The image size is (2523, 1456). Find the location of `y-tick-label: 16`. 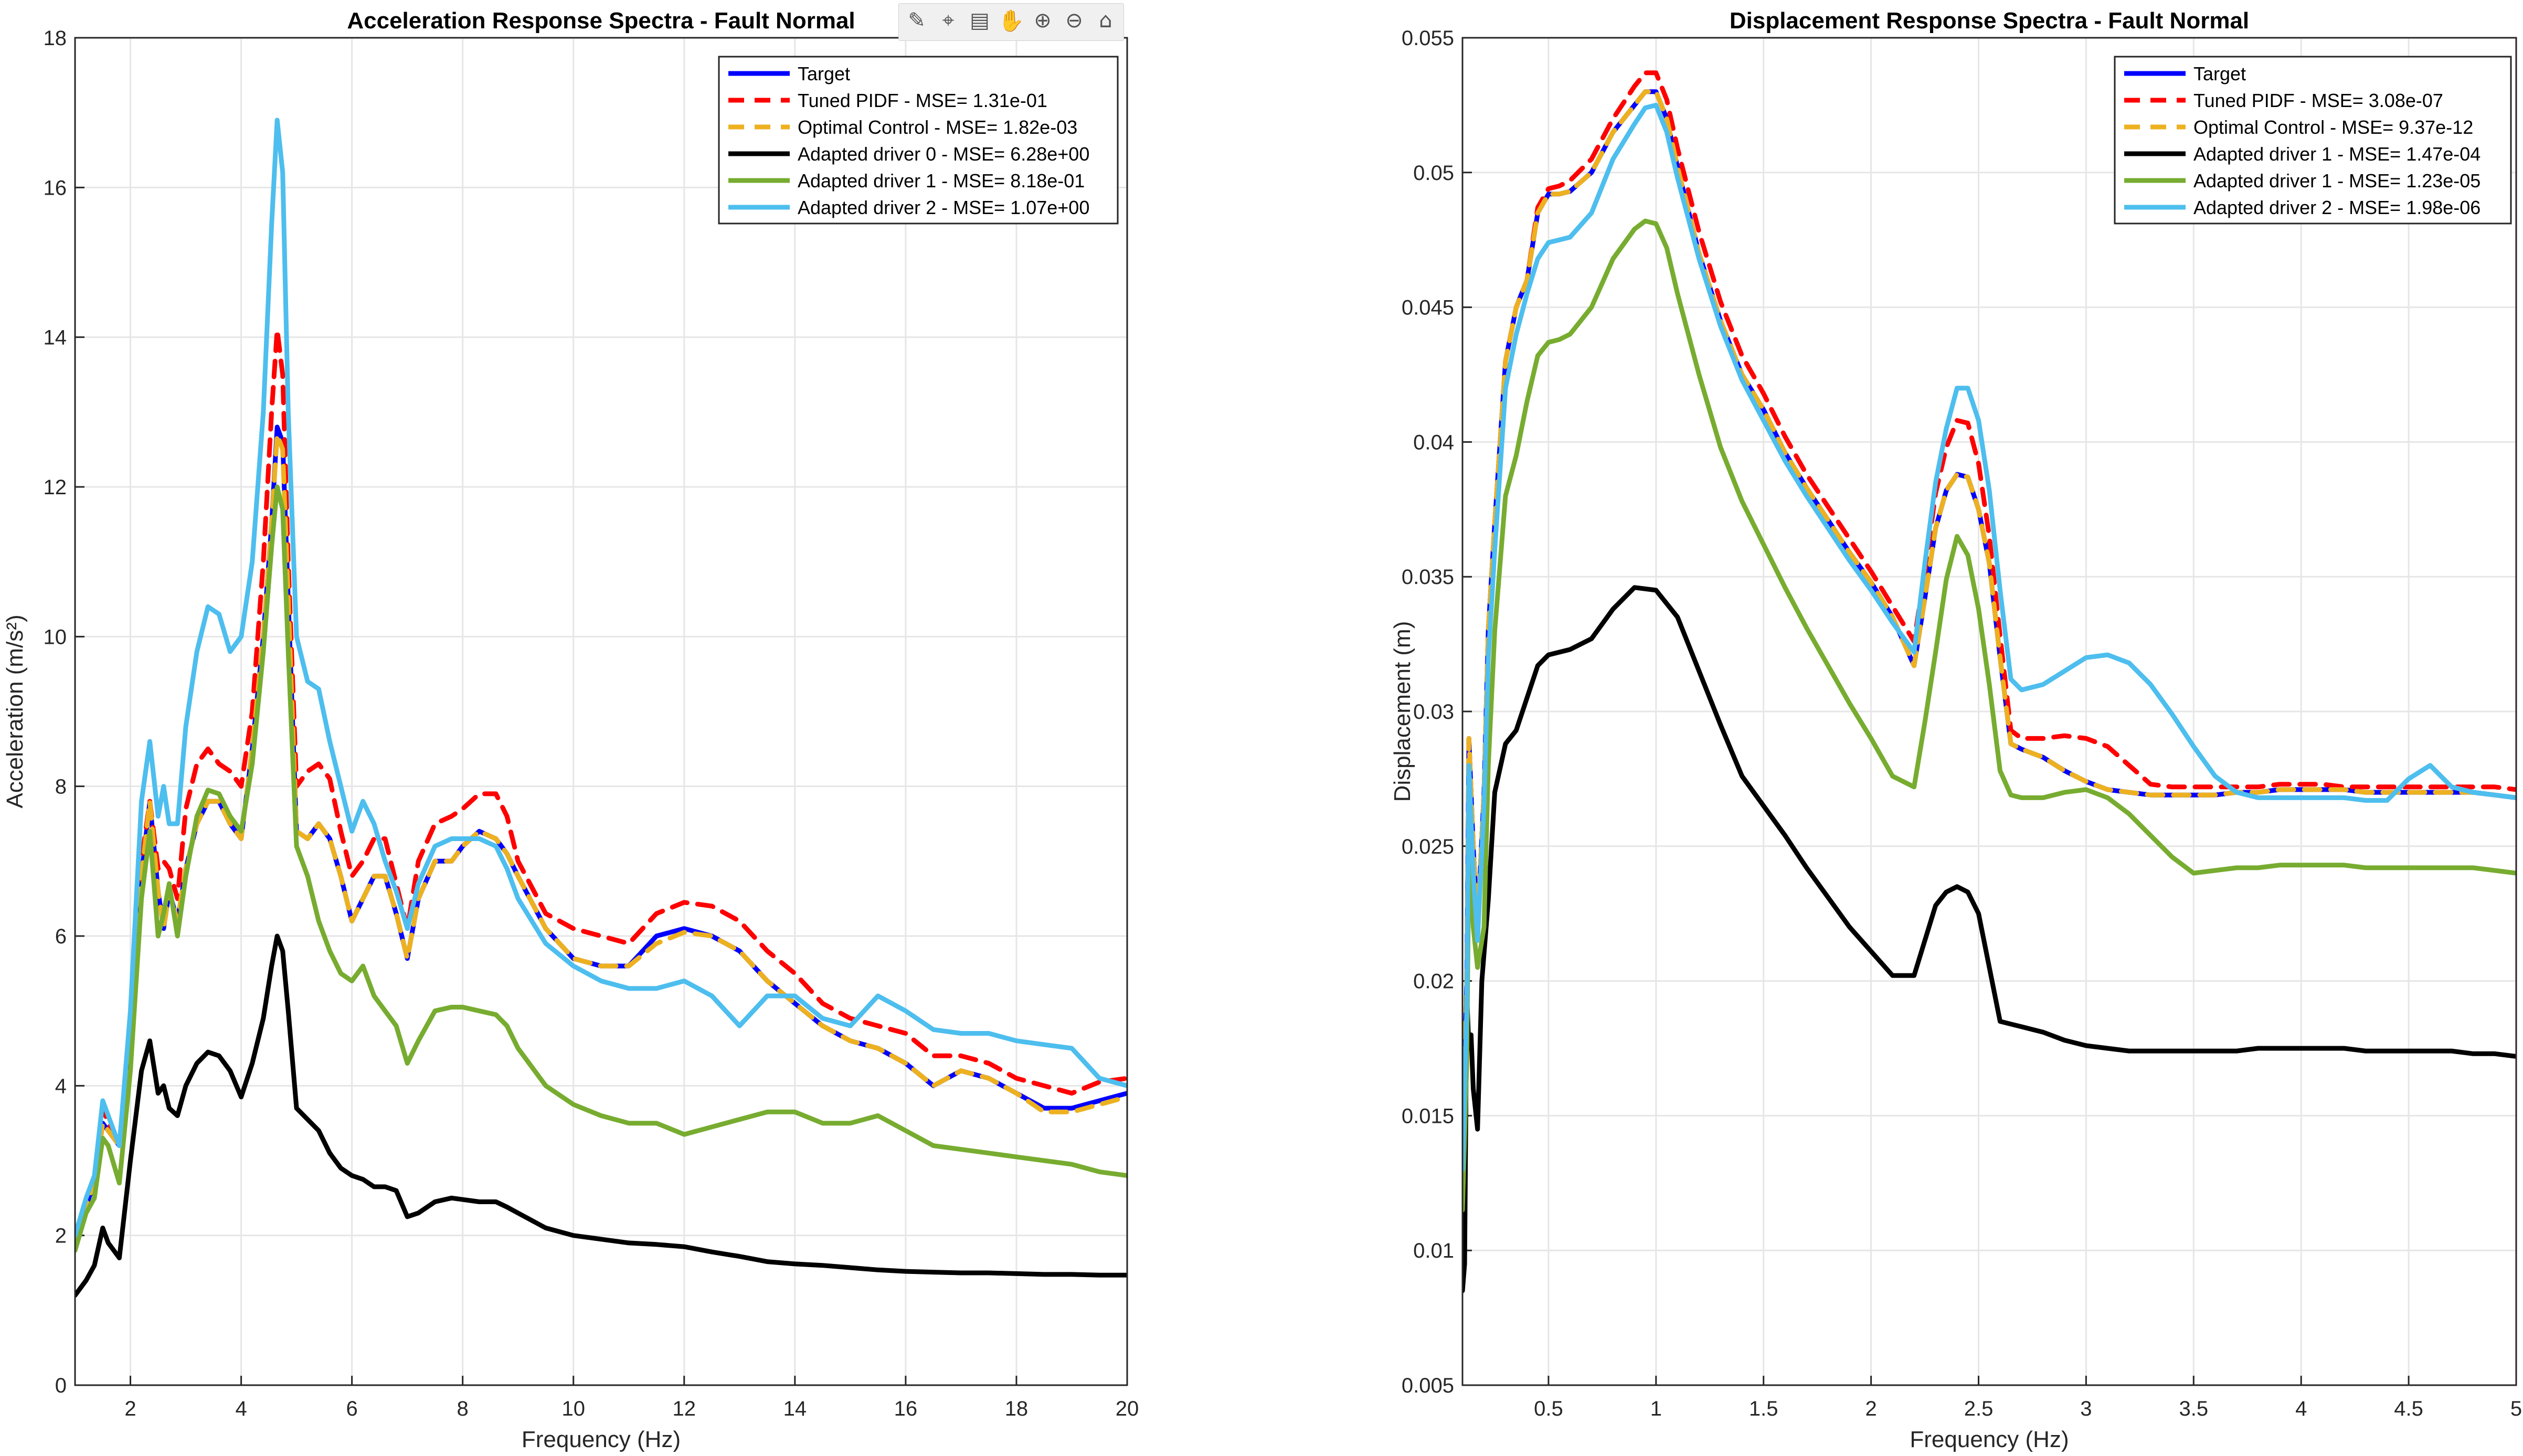

y-tick-label: 16 is located at coordinates (55, 187).